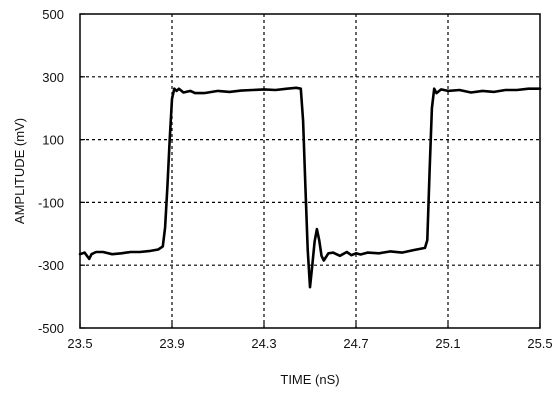 This screenshot has width=556, height=394. I want to click on x-tick-label: 25.1, so click(447, 343).